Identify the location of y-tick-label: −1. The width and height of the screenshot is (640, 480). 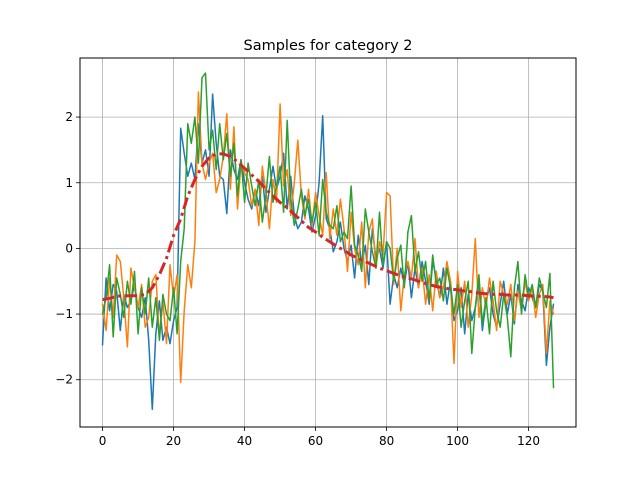
(64, 314).